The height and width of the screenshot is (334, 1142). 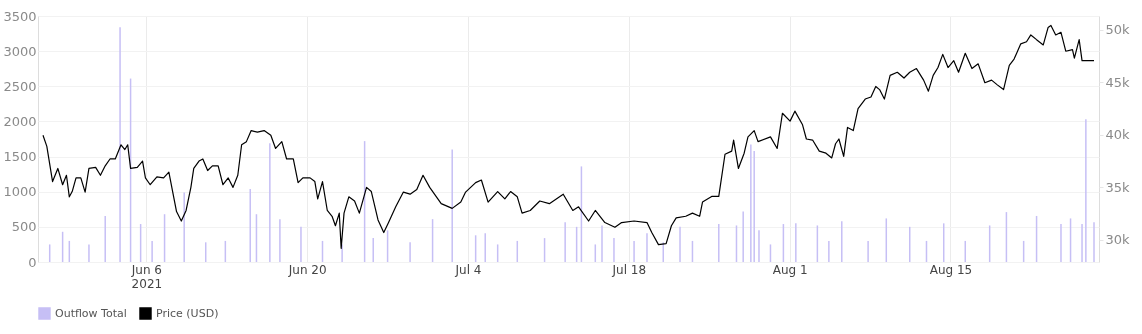 What do you see at coordinates (307, 269) in the screenshot?
I see `x-tick-label: Jun 20` at bounding box center [307, 269].